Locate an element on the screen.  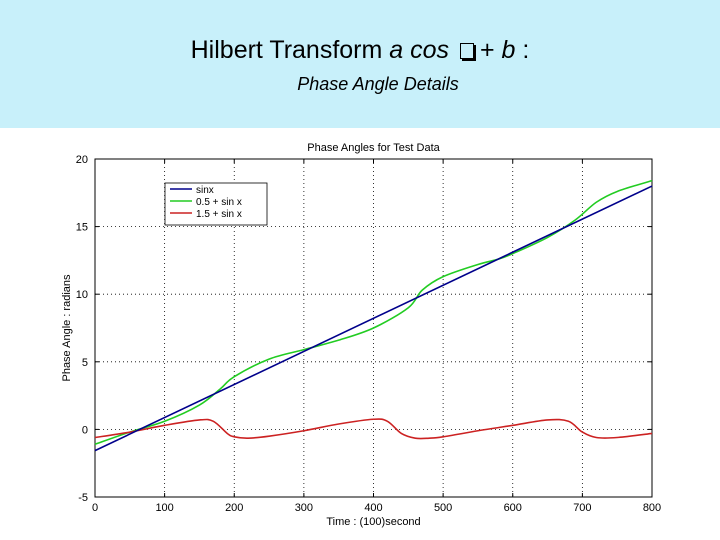
slide-title: Hilbert Transform a cos + b : is located at coordinates (360, 50).